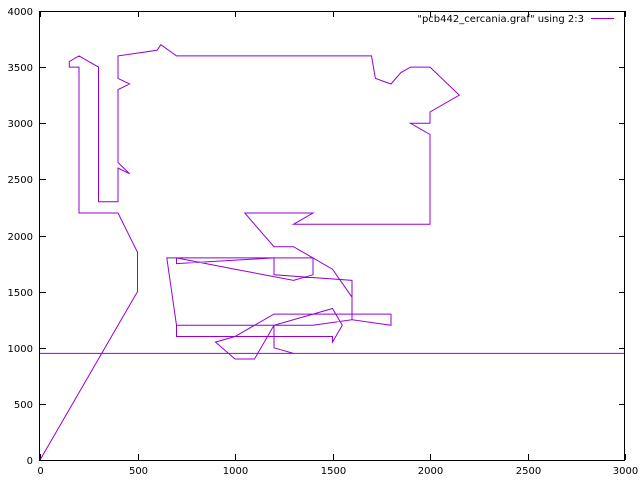 This screenshot has width=640, height=480. What do you see at coordinates (30, 461) in the screenshot?
I see `y-tick-label: 0` at bounding box center [30, 461].